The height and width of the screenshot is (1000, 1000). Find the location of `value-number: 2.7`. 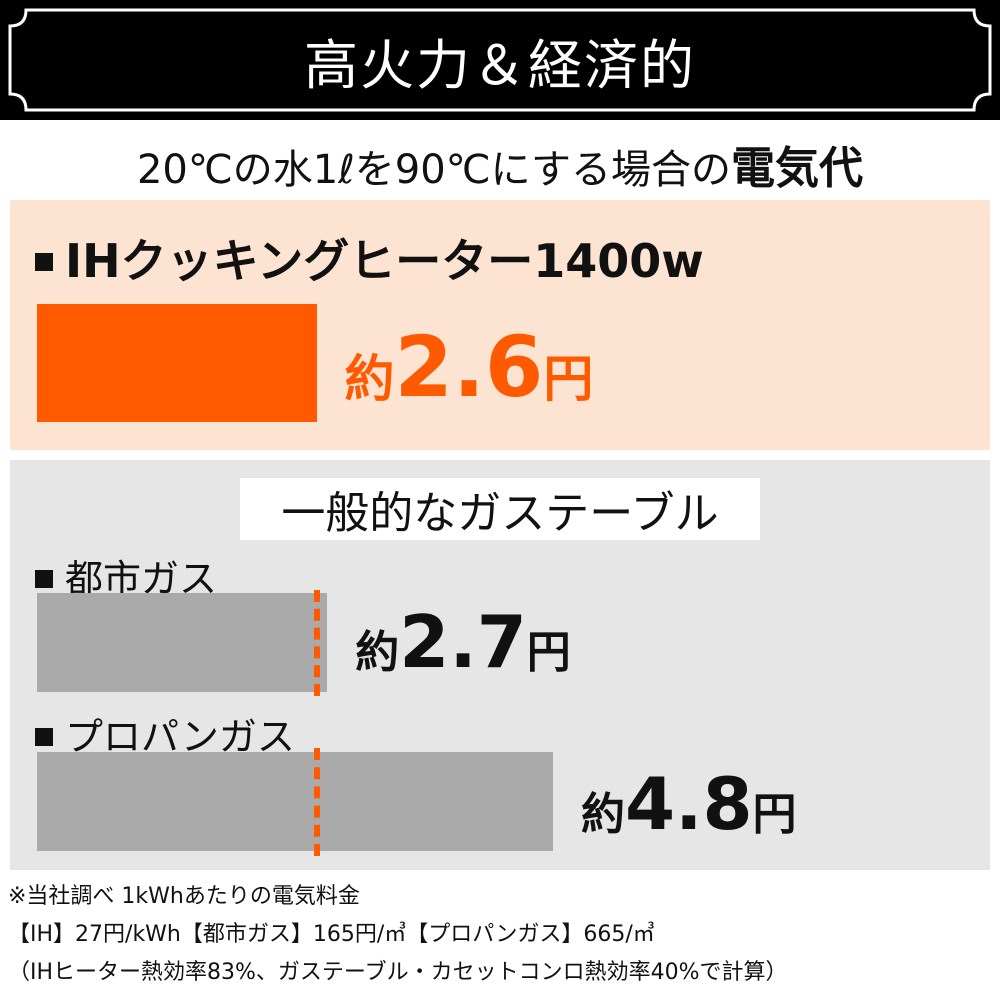

value-number: 2.7 is located at coordinates (463, 642).